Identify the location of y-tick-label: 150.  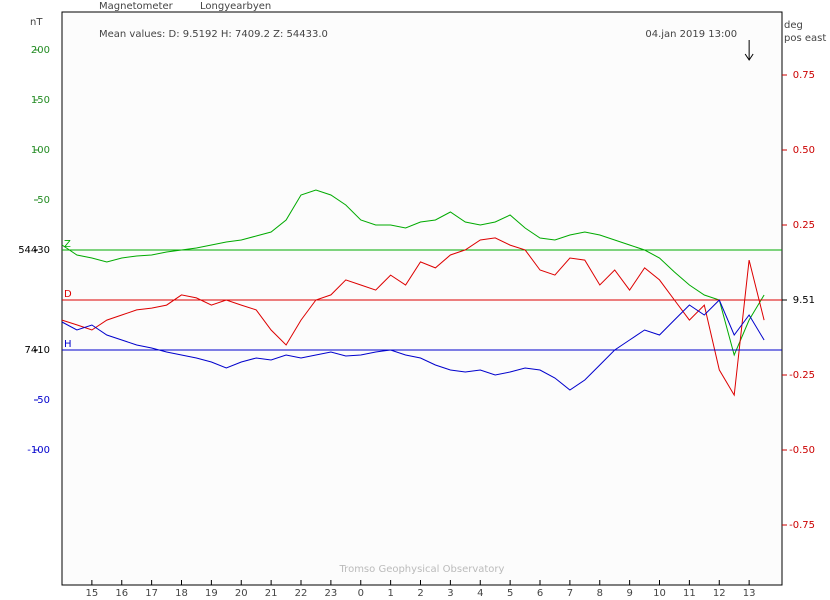
(40, 100).